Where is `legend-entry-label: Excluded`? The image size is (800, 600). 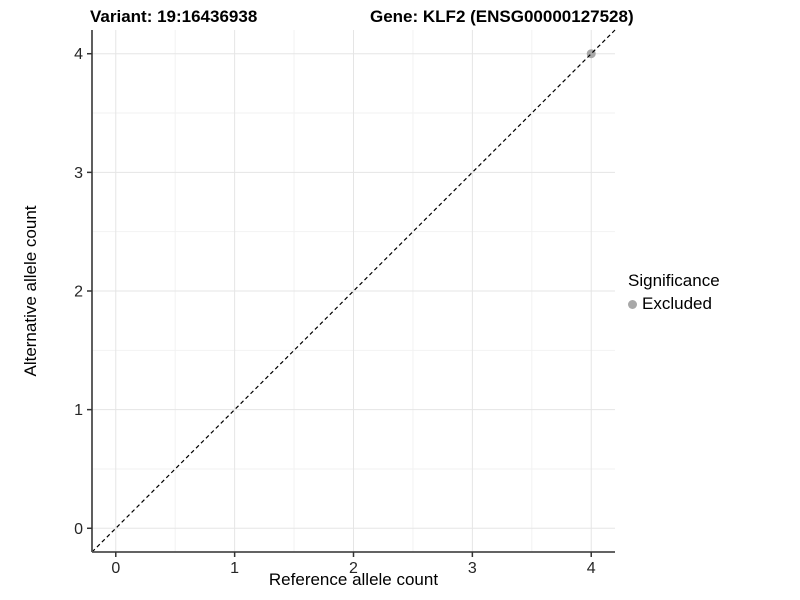
legend-entry-label: Excluded is located at coordinates (677, 303).